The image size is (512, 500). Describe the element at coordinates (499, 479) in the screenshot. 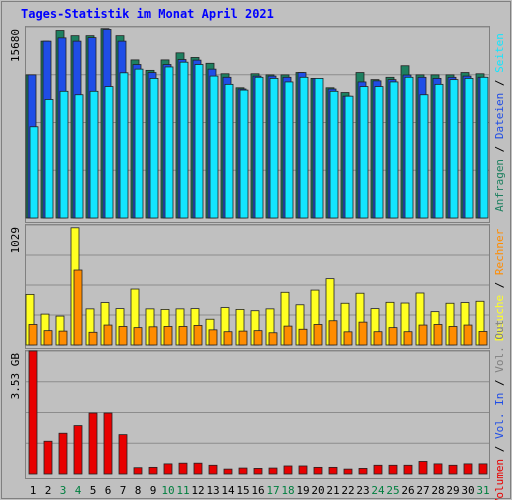

I see `legend-item: Volumen` at that location.